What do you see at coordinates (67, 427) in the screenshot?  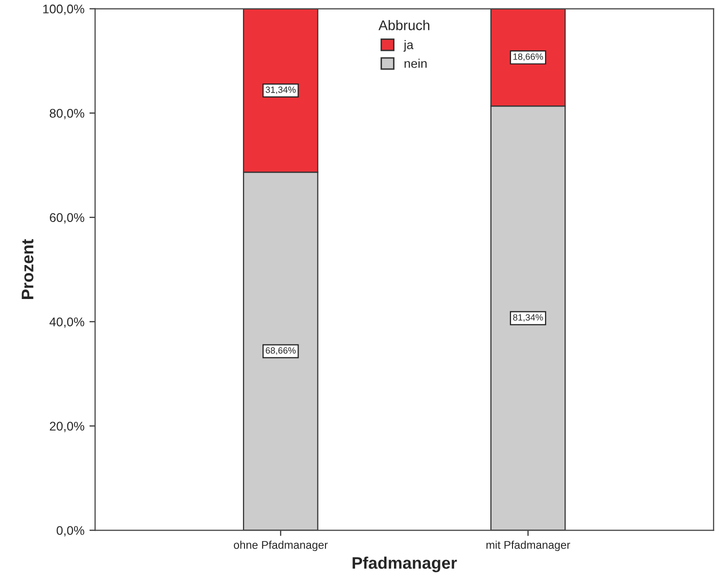 I see `y-tick-label: 20,0%` at bounding box center [67, 427].